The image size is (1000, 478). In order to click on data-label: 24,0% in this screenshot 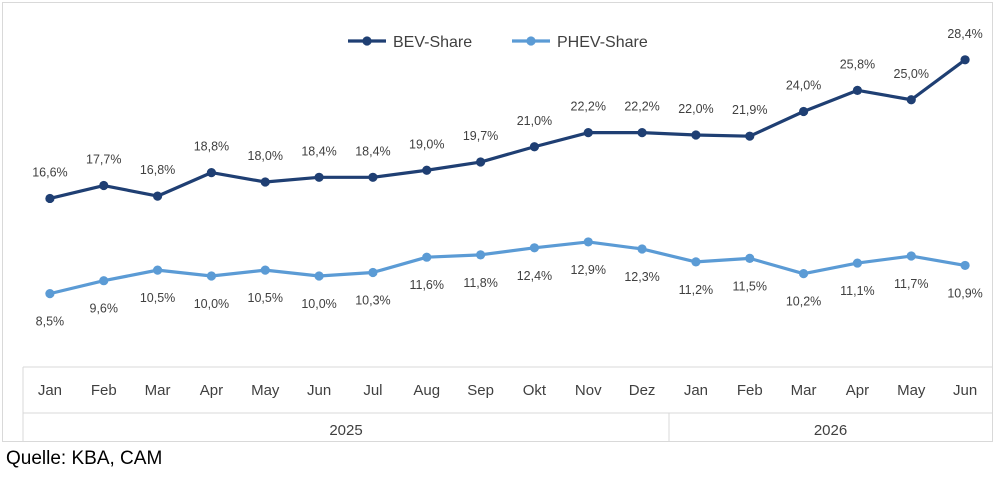, I will do `click(803, 86)`.